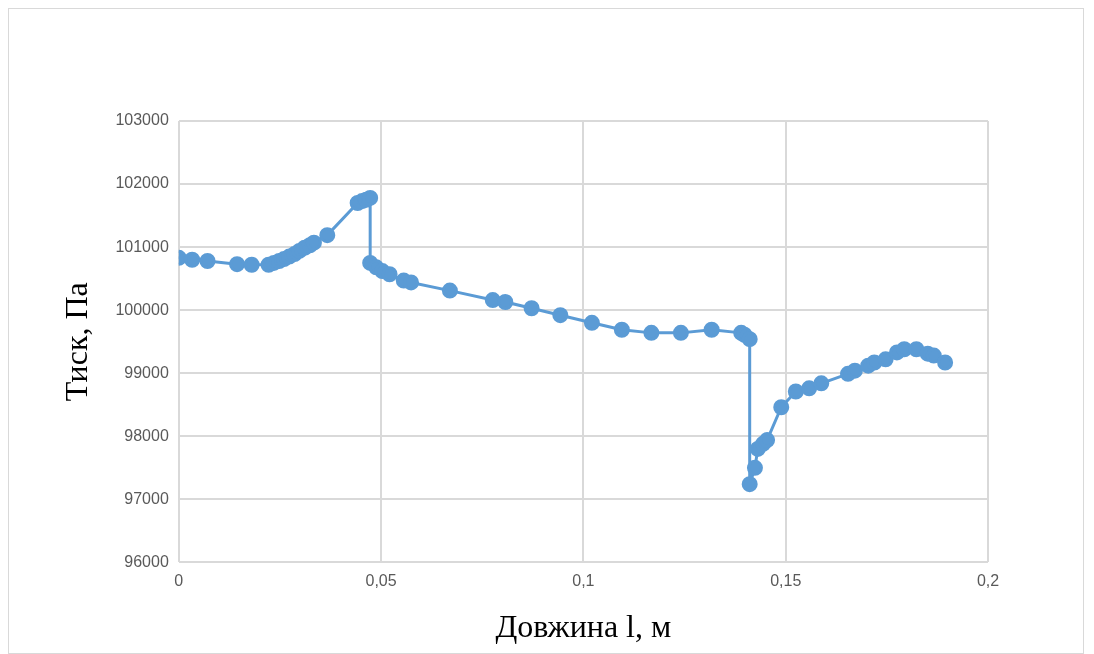 The image size is (1094, 654). Describe the element at coordinates (142, 183) in the screenshot. I see `y-tick-label: 102000` at that location.